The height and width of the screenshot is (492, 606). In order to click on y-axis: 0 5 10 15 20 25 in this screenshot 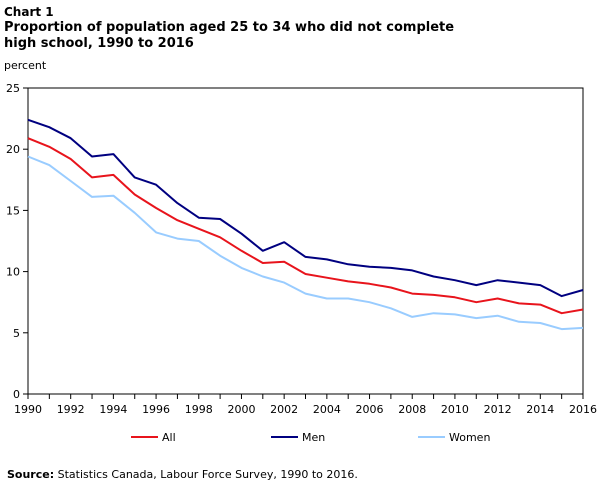, I will do `click(17, 241)`.